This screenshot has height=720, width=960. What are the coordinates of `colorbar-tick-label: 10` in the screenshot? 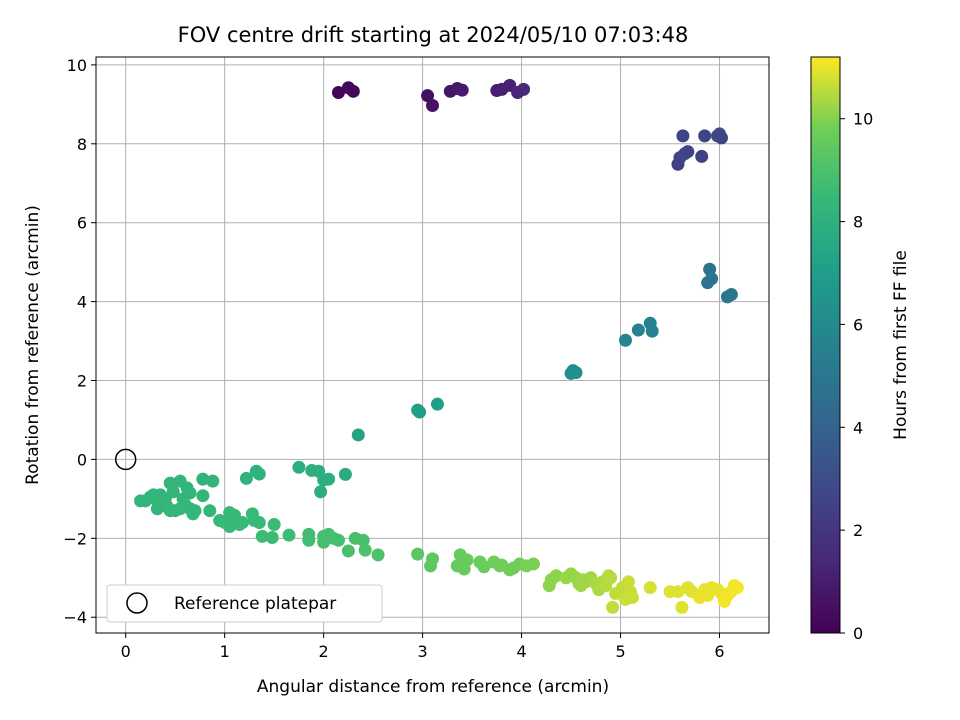 It's located at (863, 119).